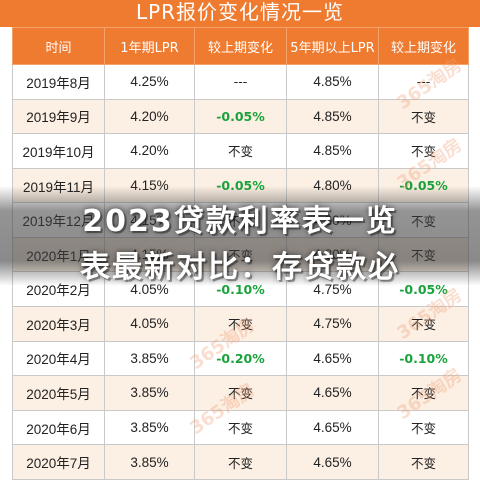  Describe the element at coordinates (58, 289) in the screenshot. I see `cell-time: 2020年2月` at that location.